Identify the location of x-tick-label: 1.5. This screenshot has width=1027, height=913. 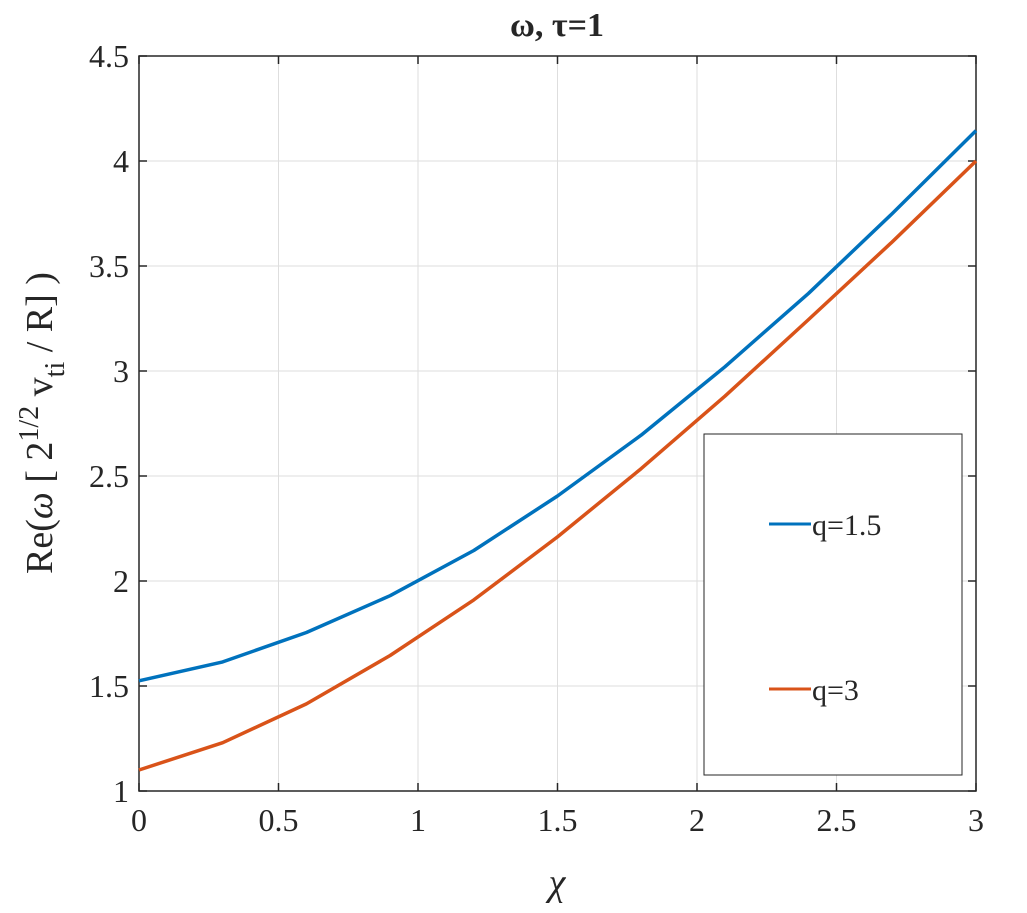
(558, 820).